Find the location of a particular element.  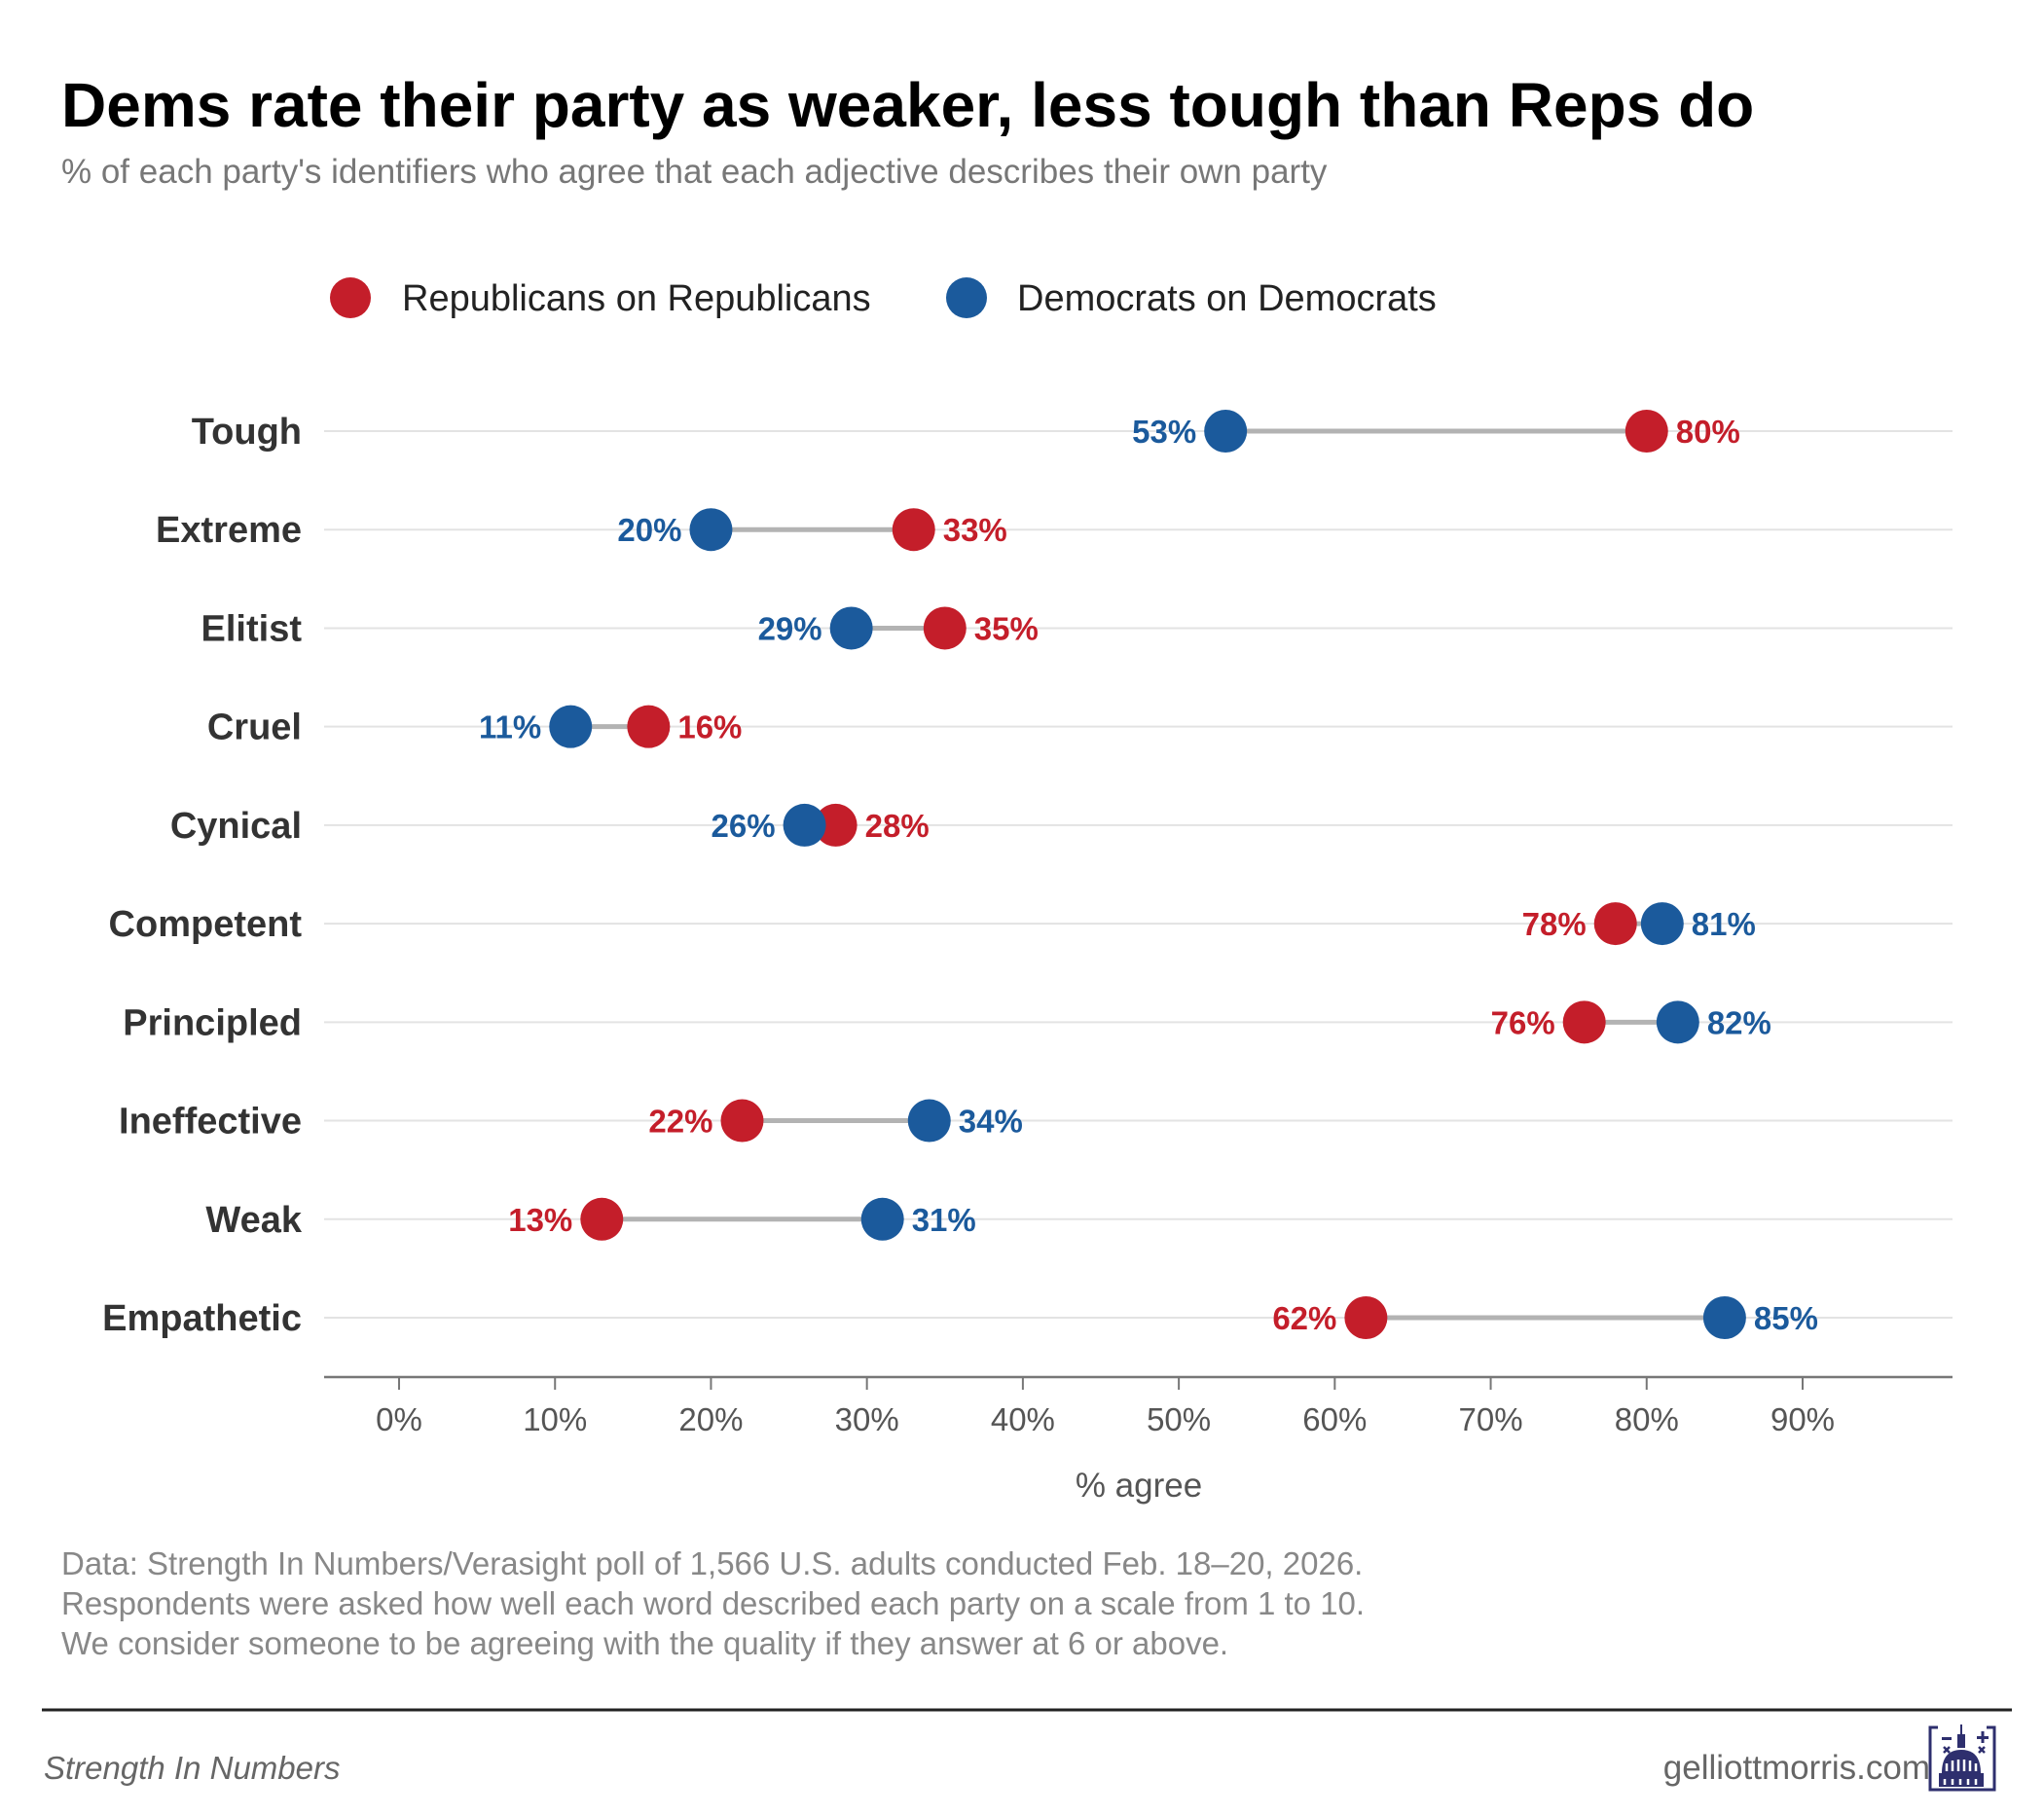

row-empathetic: Empathetic 62% 85% is located at coordinates (960, 1317).